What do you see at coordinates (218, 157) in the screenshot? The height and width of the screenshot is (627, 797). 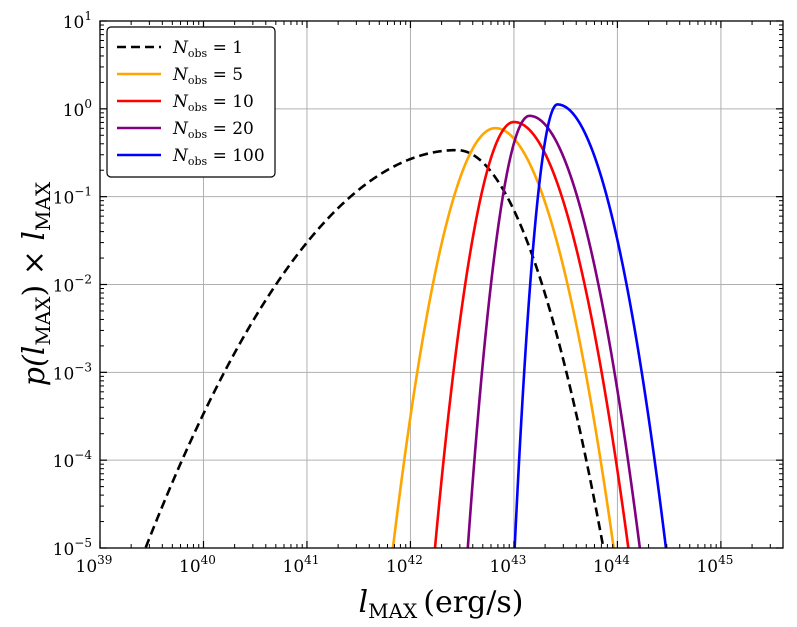 I see `legend-label: Nobs = 100` at bounding box center [218, 157].